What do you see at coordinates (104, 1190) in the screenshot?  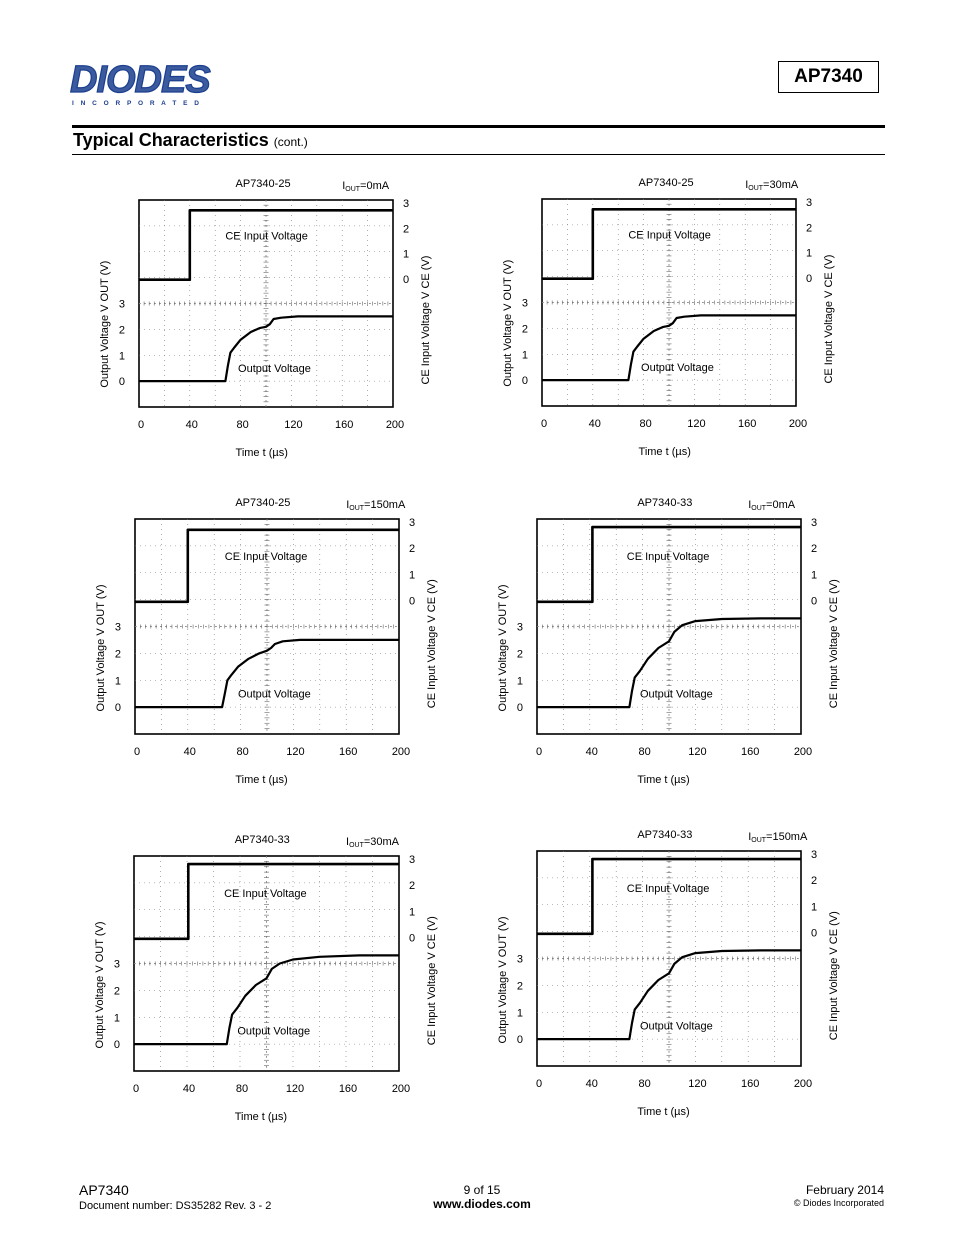 I see `footer-part-number: AP7340` at bounding box center [104, 1190].